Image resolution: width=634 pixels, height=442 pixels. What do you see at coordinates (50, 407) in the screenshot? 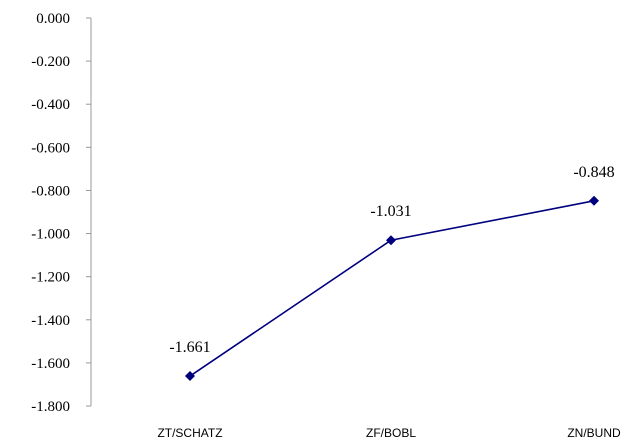
I see `y-tick-label: -1.800` at bounding box center [50, 407].